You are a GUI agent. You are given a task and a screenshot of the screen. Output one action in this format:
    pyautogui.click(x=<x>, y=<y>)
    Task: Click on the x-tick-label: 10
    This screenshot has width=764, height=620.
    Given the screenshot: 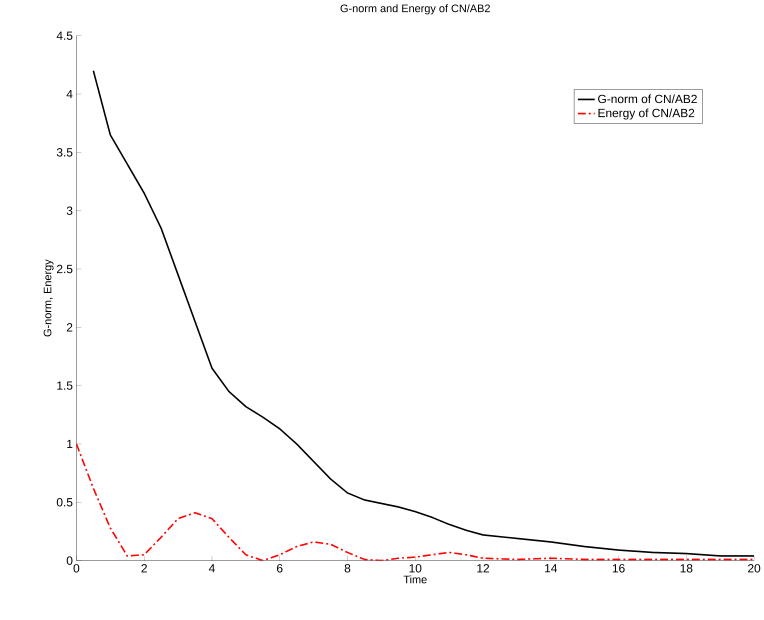 What is the action you would take?
    pyautogui.click(x=416, y=568)
    